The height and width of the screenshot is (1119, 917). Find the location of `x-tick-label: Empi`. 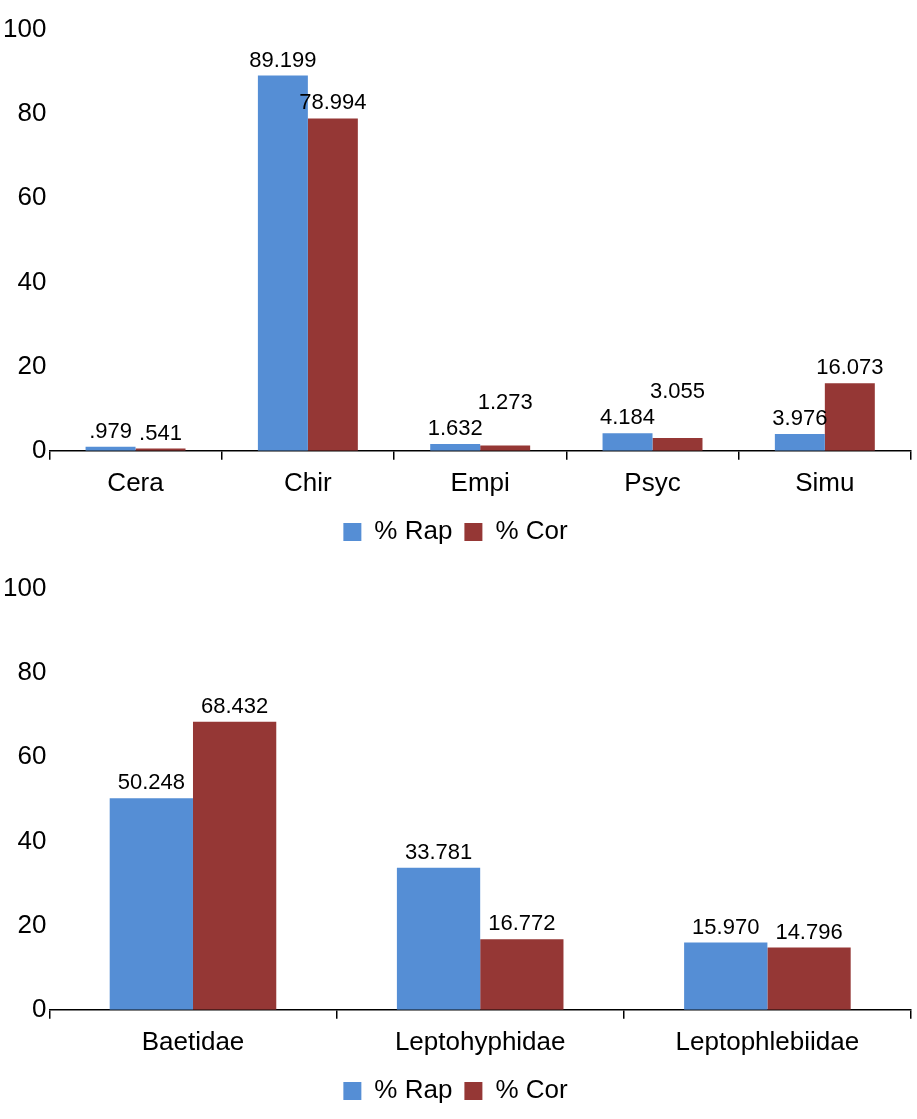

x-tick-label: Empi is located at coordinates (480, 481).